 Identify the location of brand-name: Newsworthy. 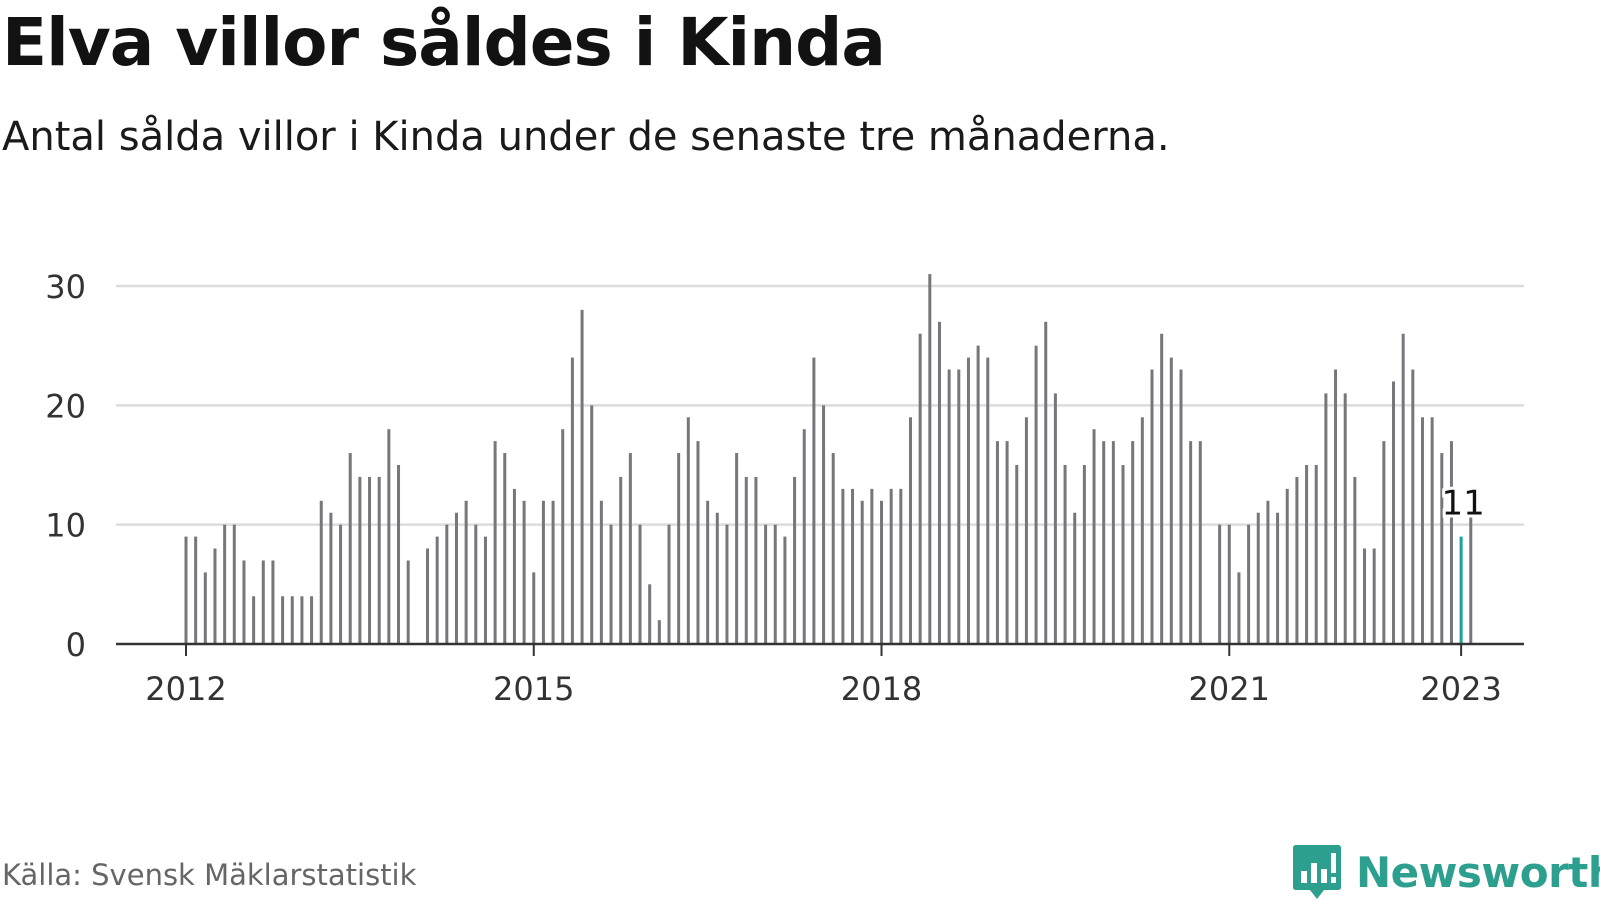
(1478, 872).